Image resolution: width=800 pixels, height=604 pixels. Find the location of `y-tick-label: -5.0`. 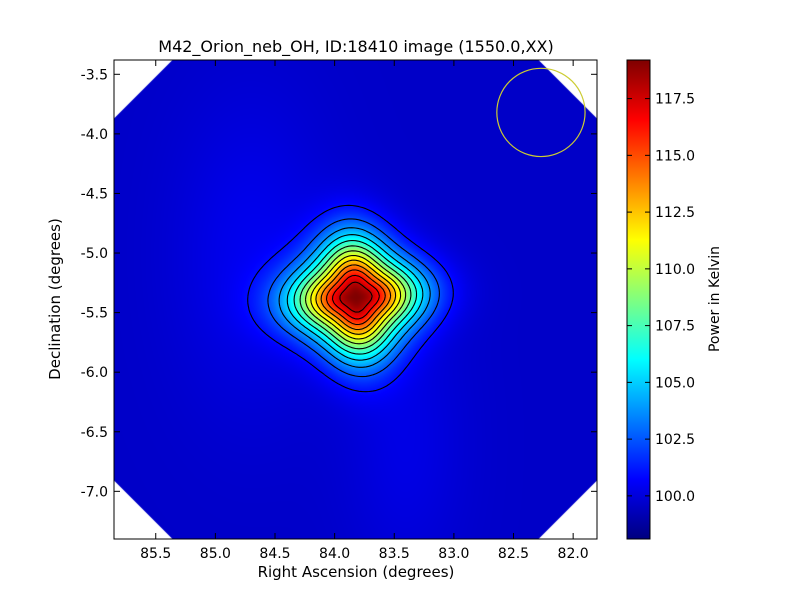

y-tick-label: -5.0 is located at coordinates (94, 254).